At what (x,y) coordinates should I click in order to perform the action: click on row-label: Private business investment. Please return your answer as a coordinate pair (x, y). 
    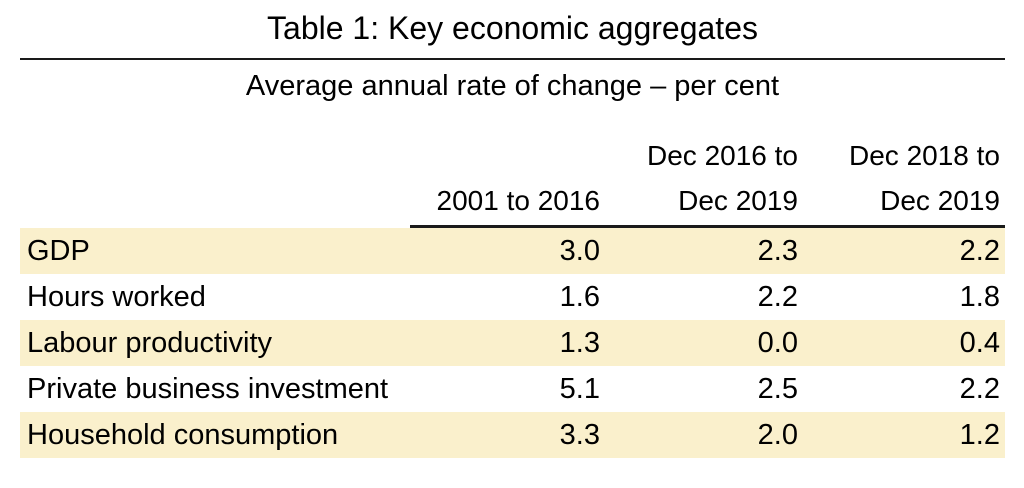
    Looking at the image, I should click on (208, 388).